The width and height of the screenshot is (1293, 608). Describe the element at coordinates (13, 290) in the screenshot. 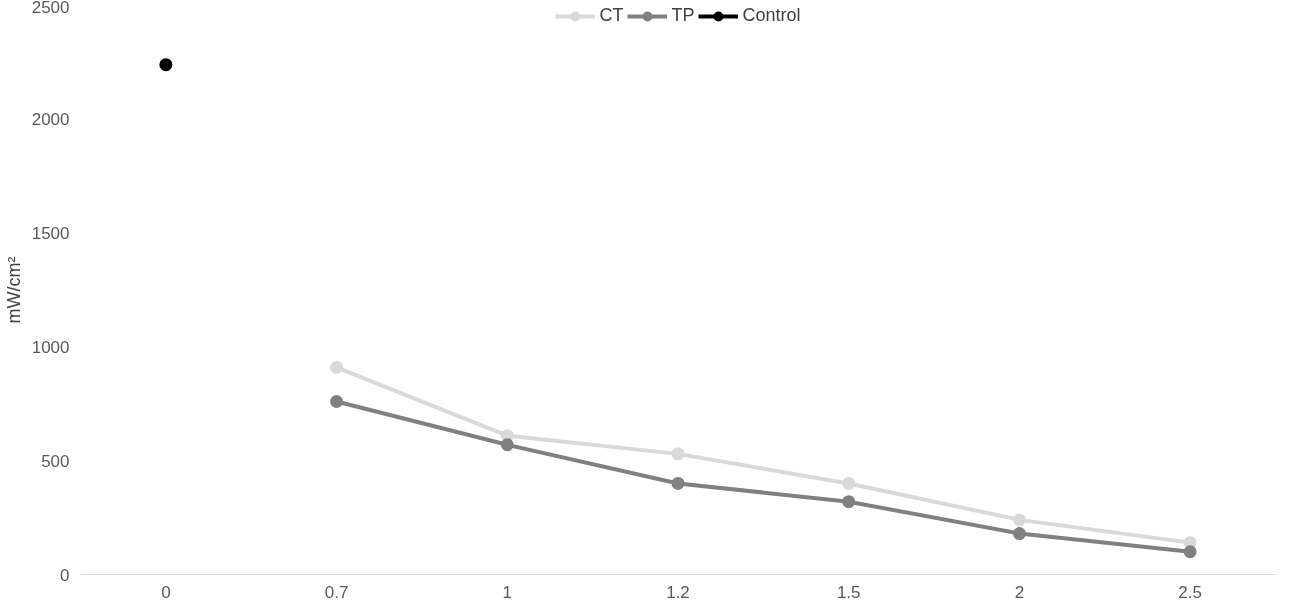

I see `y-axis-title: mW/cm²` at that location.